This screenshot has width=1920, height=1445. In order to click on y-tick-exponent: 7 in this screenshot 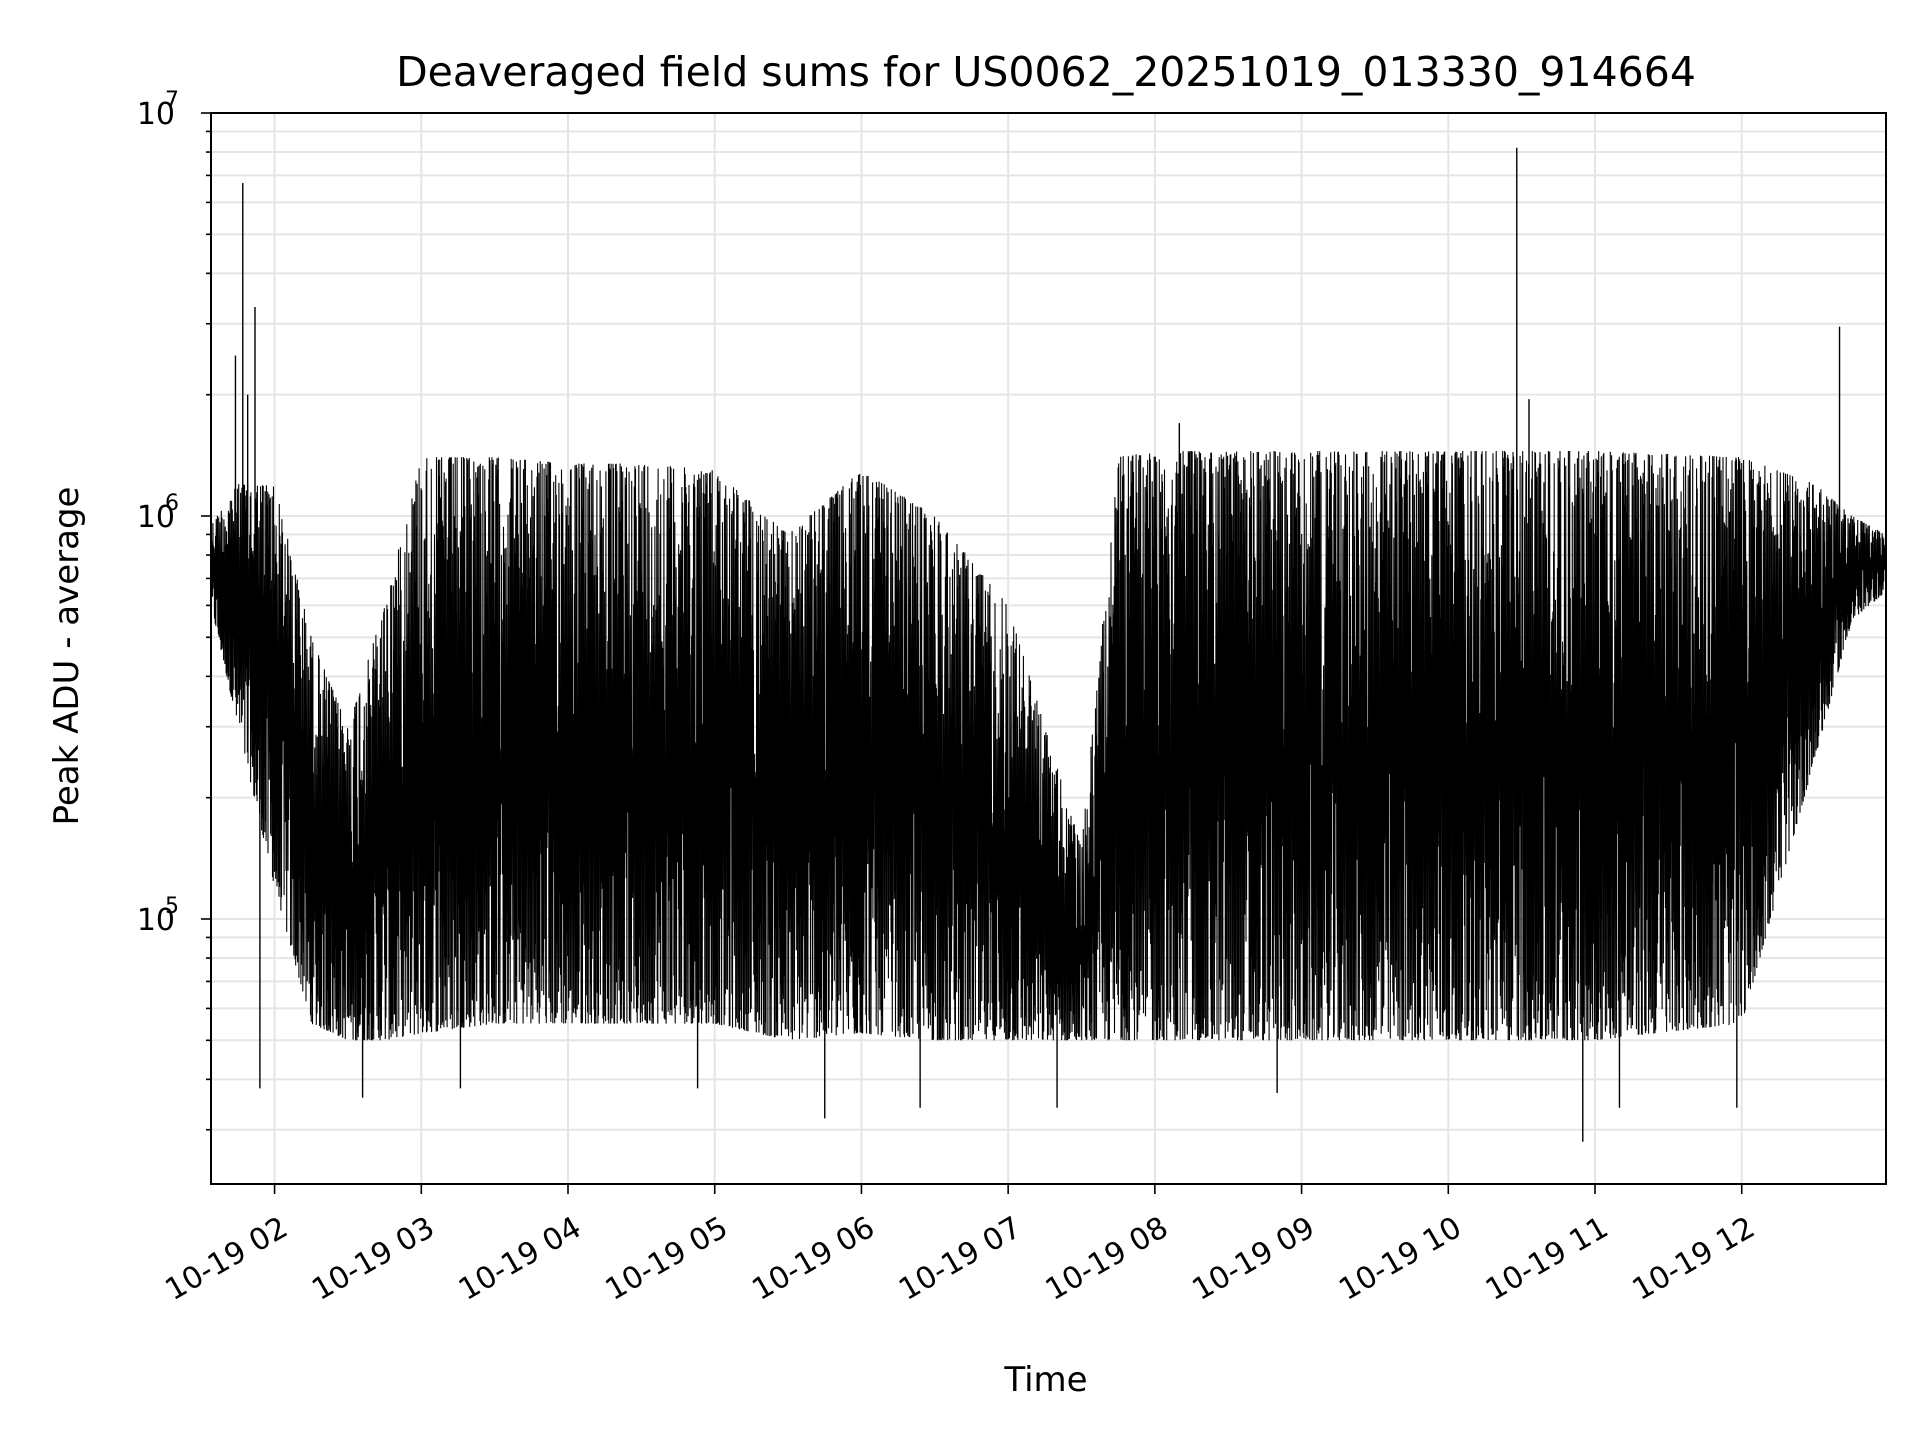, I will do `click(172, 100)`.